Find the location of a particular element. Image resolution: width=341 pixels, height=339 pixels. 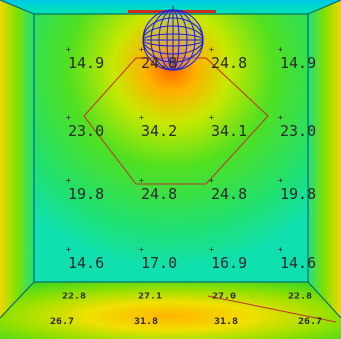

floor-value: 27.0 is located at coordinates (224, 296).